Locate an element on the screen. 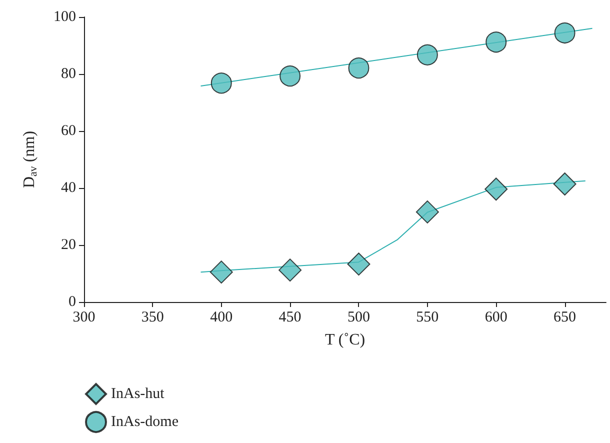 The height and width of the screenshot is (443, 610). x-tick-label: 500 is located at coordinates (358, 318).